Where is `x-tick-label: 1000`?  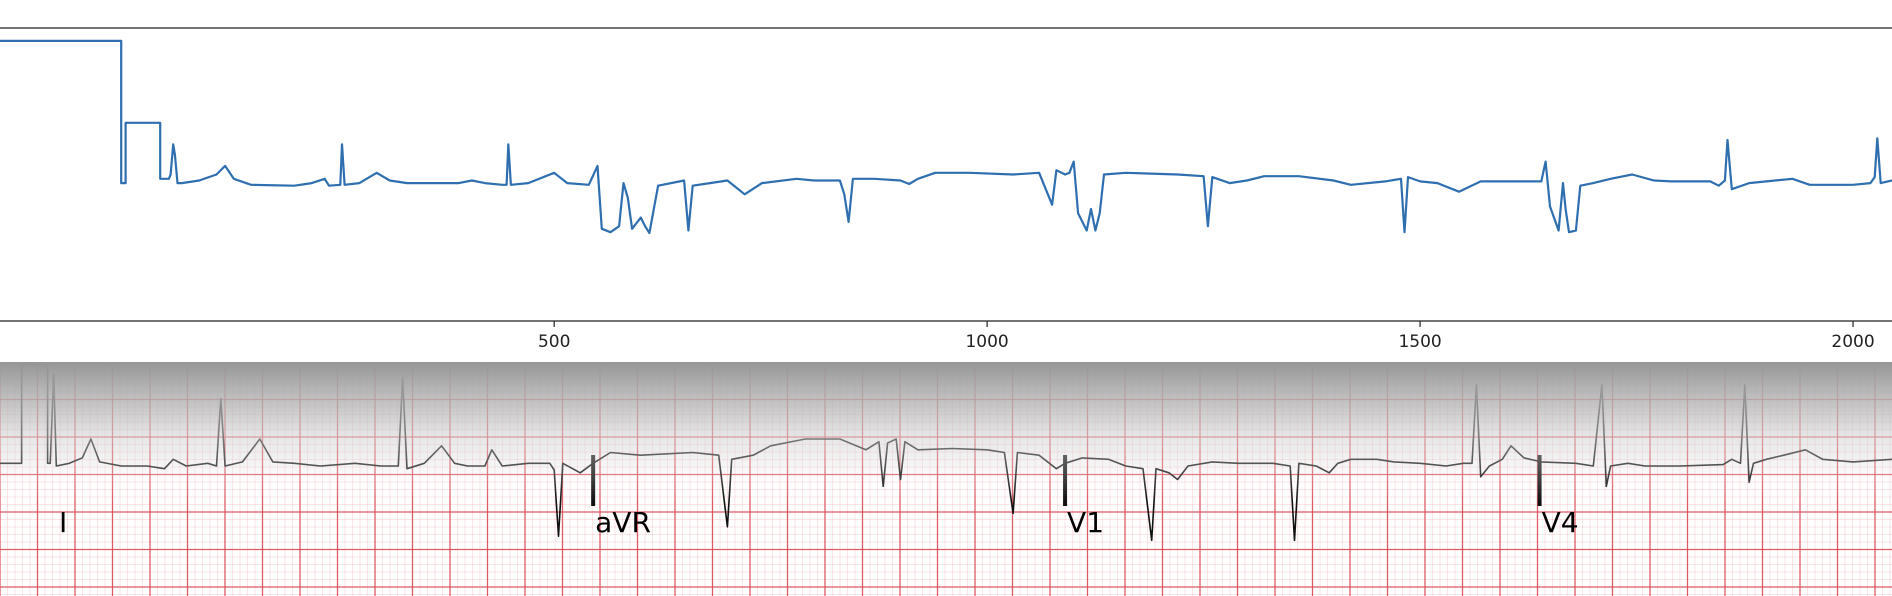 x-tick-label: 1000 is located at coordinates (986, 342).